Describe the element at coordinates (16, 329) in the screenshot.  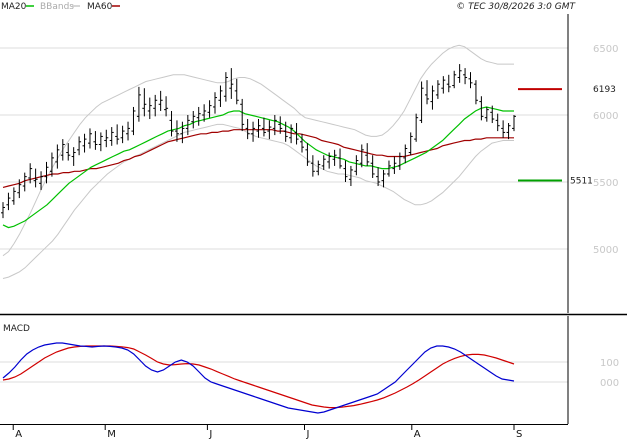
I see `macd-title: MACD` at that location.